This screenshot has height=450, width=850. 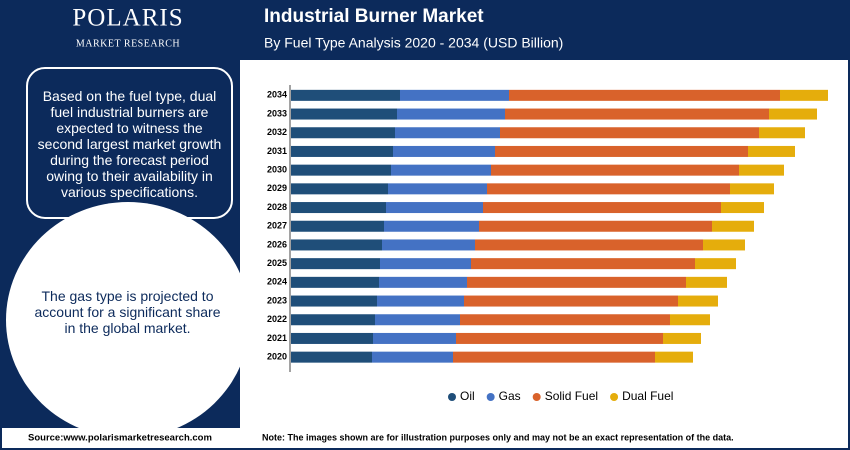 I want to click on y-tick-label: 2024, so click(x=277, y=282).